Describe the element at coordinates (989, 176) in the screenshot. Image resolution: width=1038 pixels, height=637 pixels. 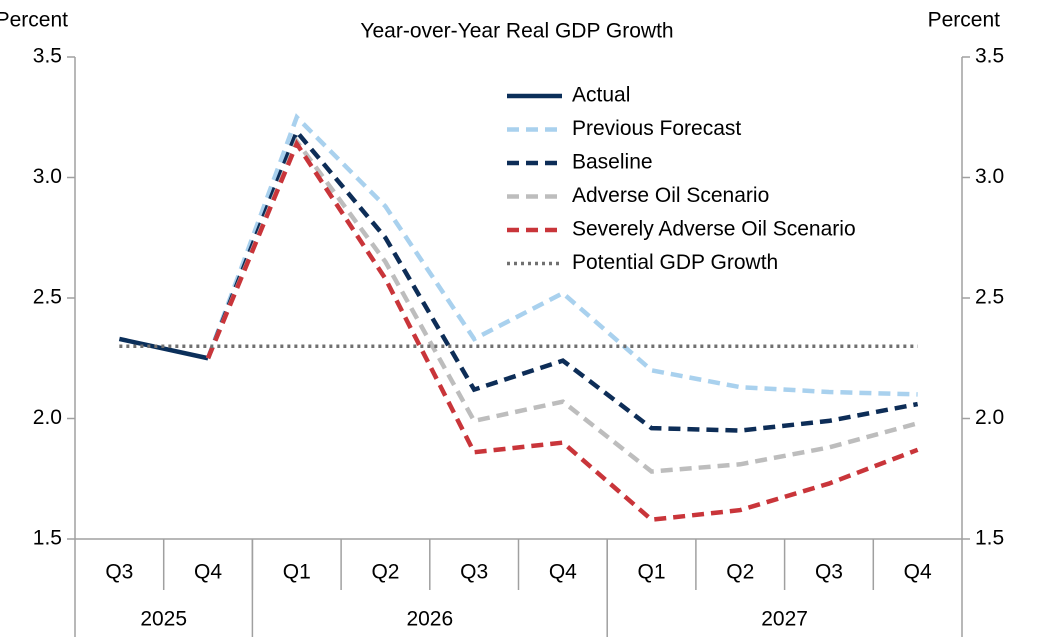
I see `y2-tick-label: 3.0` at that location.